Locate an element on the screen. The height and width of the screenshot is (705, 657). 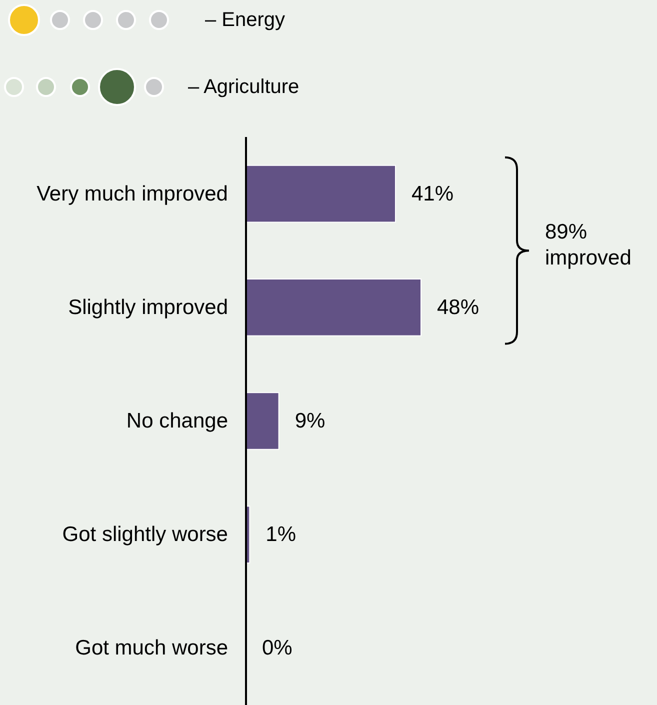
text: – Energy is located at coordinates (245, 20).